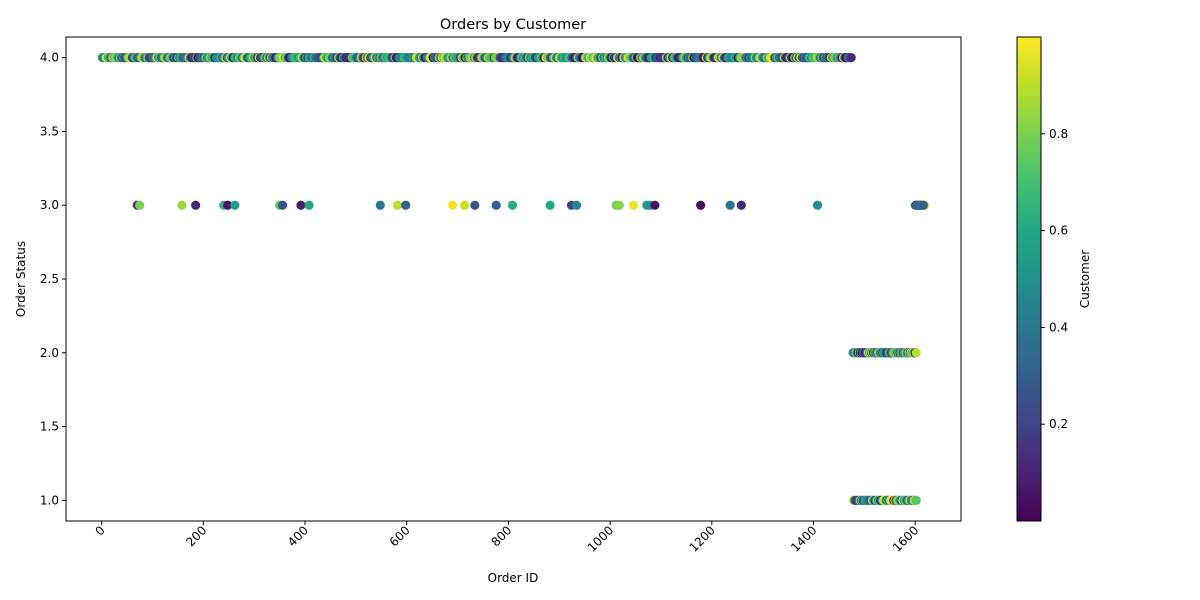 The height and width of the screenshot is (600, 1200). I want to click on y-axis: 1.0 1.5 2.0 2.5 3.0 3.5 4.0, so click(53, 279).